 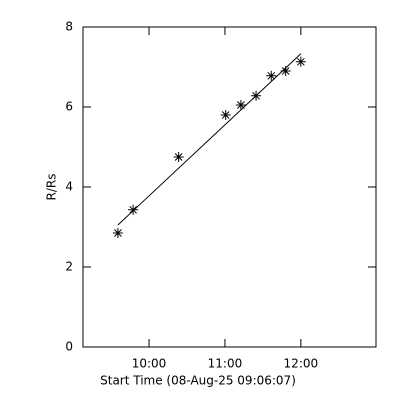 I want to click on y-tick-label: 8, so click(x=69, y=27).